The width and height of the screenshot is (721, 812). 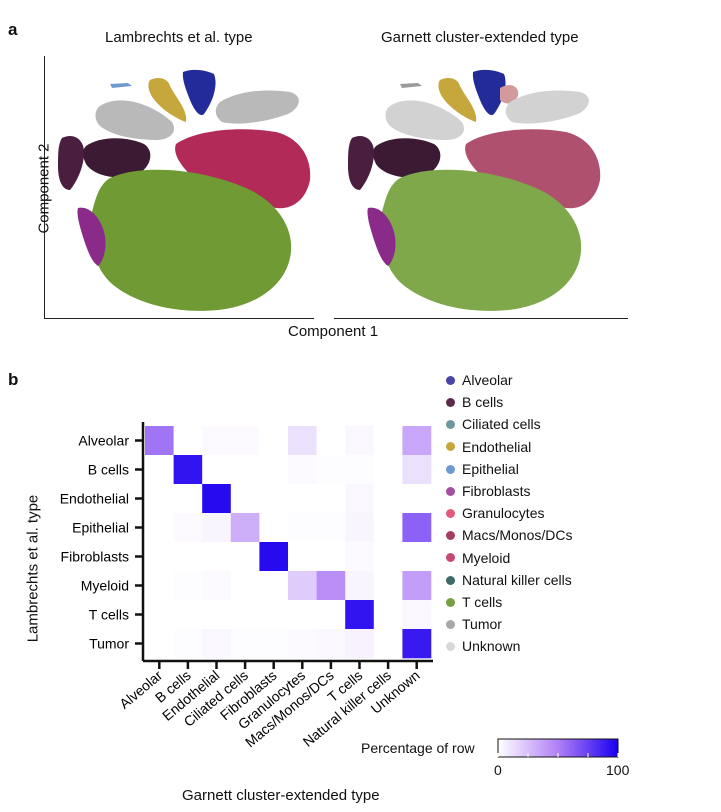 I want to click on legend-label: B cells, so click(x=483, y=402).